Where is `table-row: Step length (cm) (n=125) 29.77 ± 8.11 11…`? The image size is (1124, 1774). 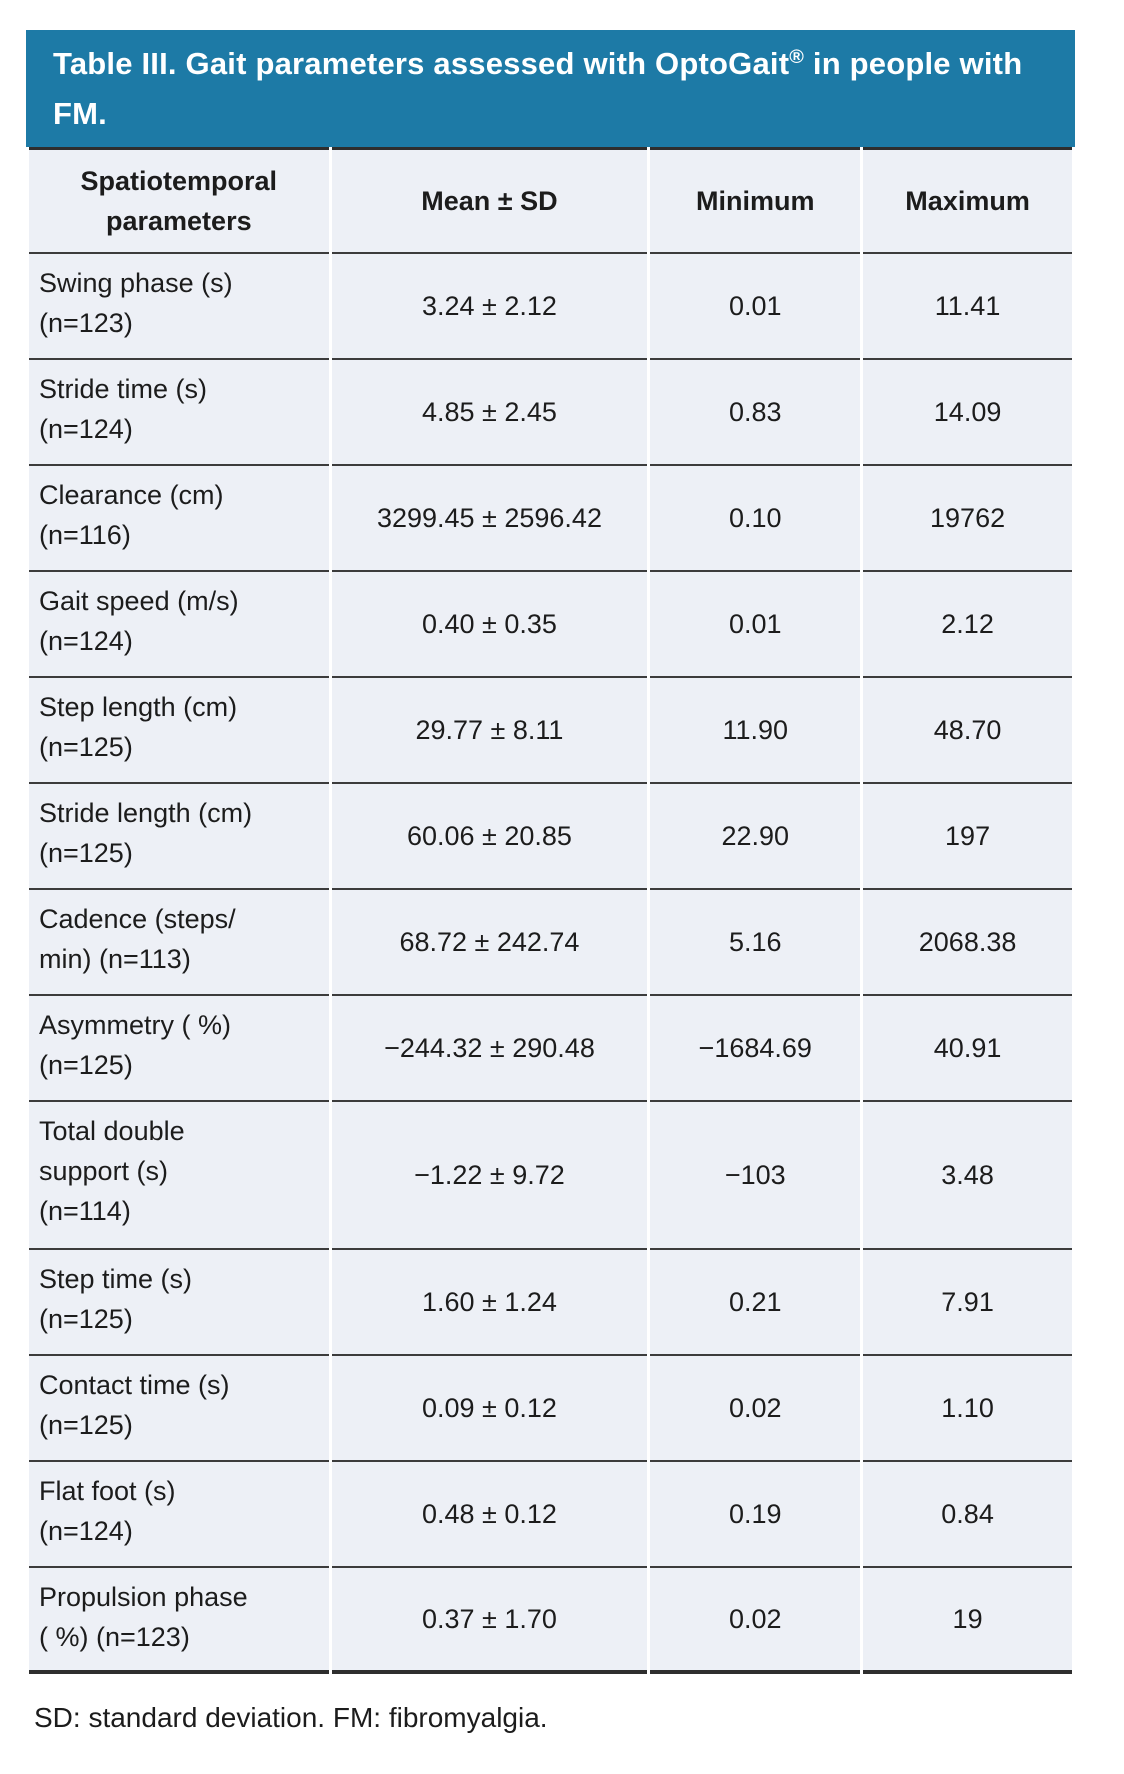
table-row: Step length (cm) (n=125) 29.77 ± 8.11 11… is located at coordinates (550, 731).